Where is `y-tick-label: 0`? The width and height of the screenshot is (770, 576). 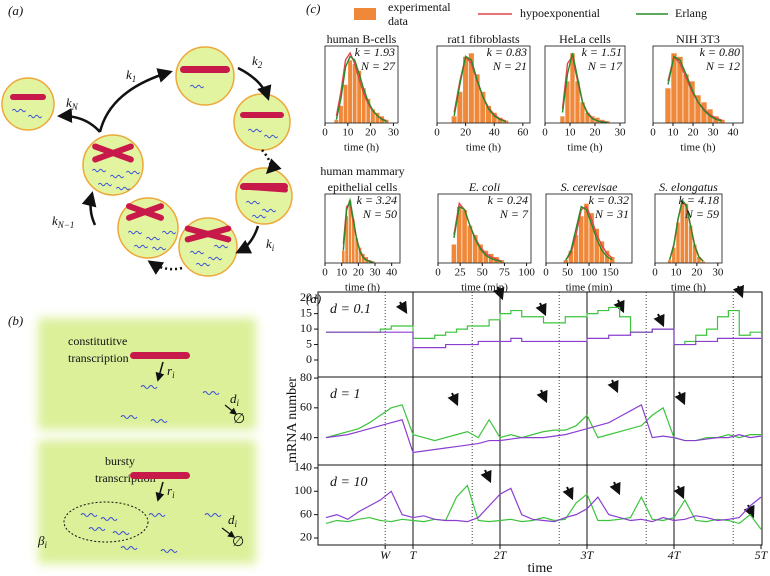 y-tick-label: 0 is located at coordinates (309, 359).